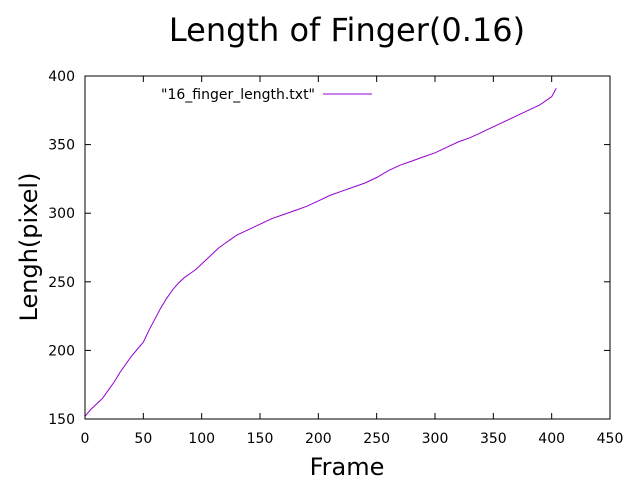 The width and height of the screenshot is (640, 480). What do you see at coordinates (260, 439) in the screenshot?
I see `x-tick-label: 150` at bounding box center [260, 439].